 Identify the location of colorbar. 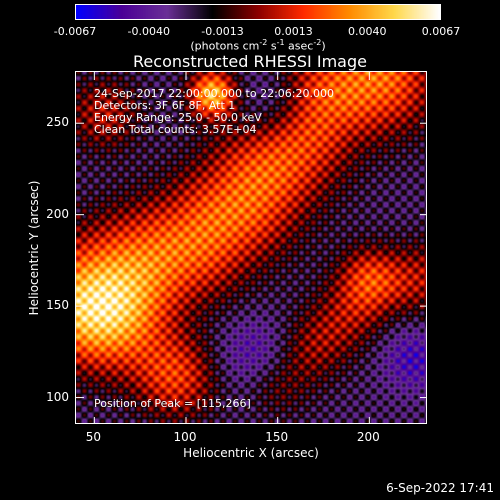
(258, 12).